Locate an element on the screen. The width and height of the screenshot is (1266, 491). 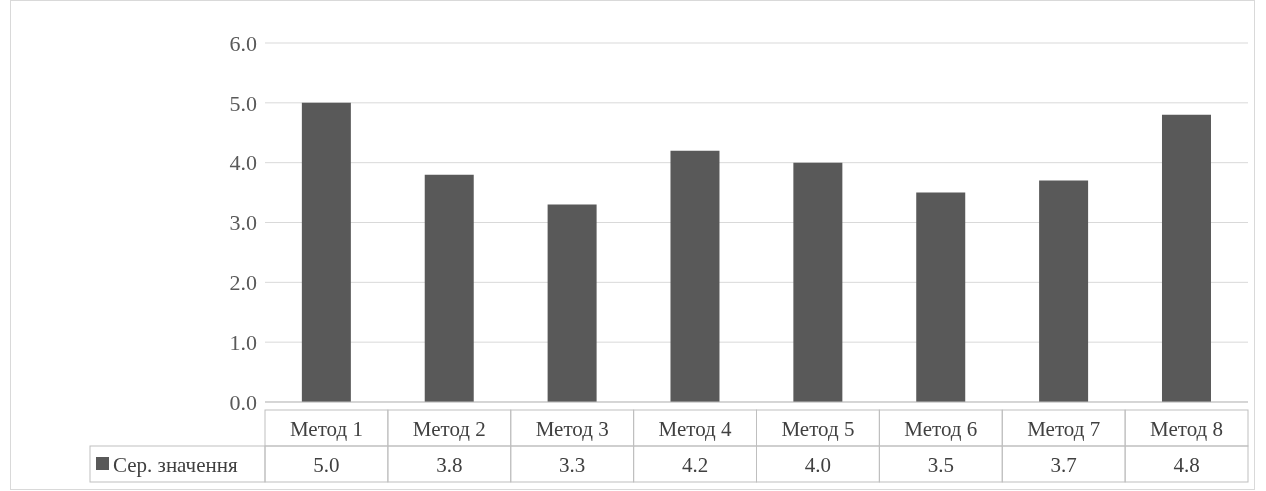
data-label: 3.3 is located at coordinates (572, 465).